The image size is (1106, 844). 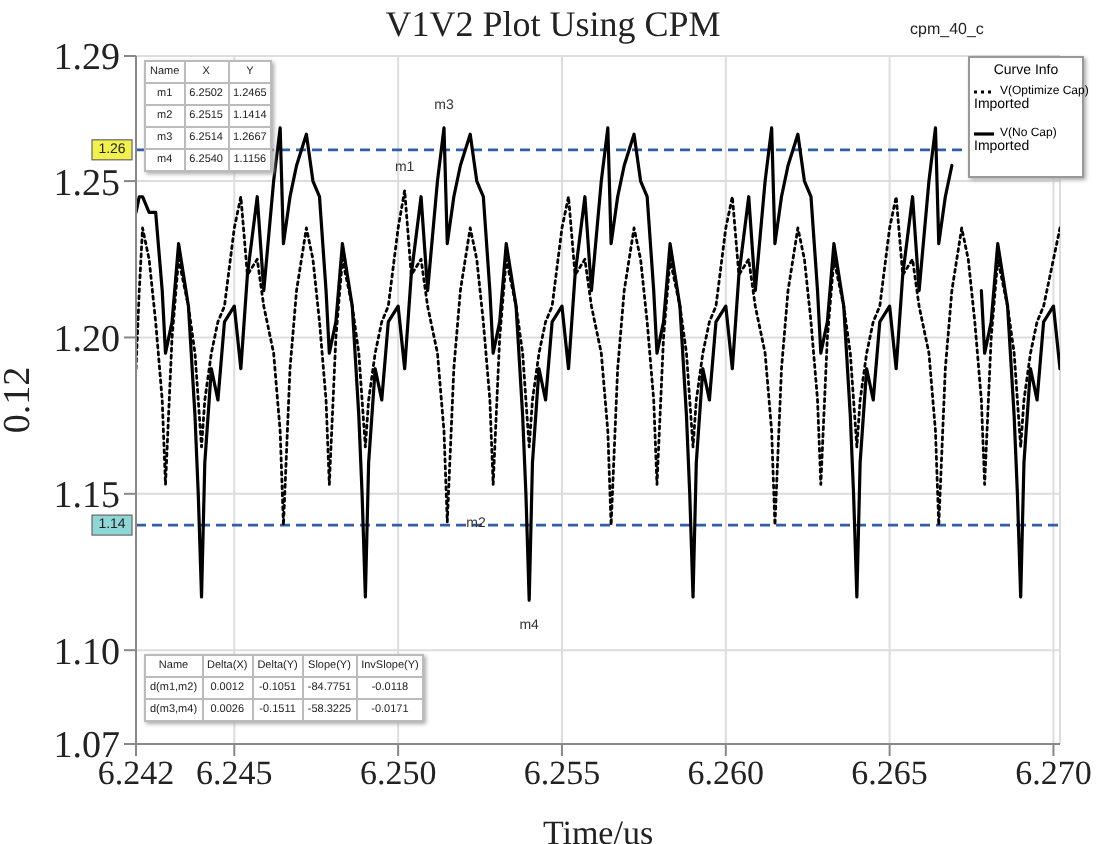 What do you see at coordinates (398, 773) in the screenshot?
I see `x-tick-label: 6.250` at bounding box center [398, 773].